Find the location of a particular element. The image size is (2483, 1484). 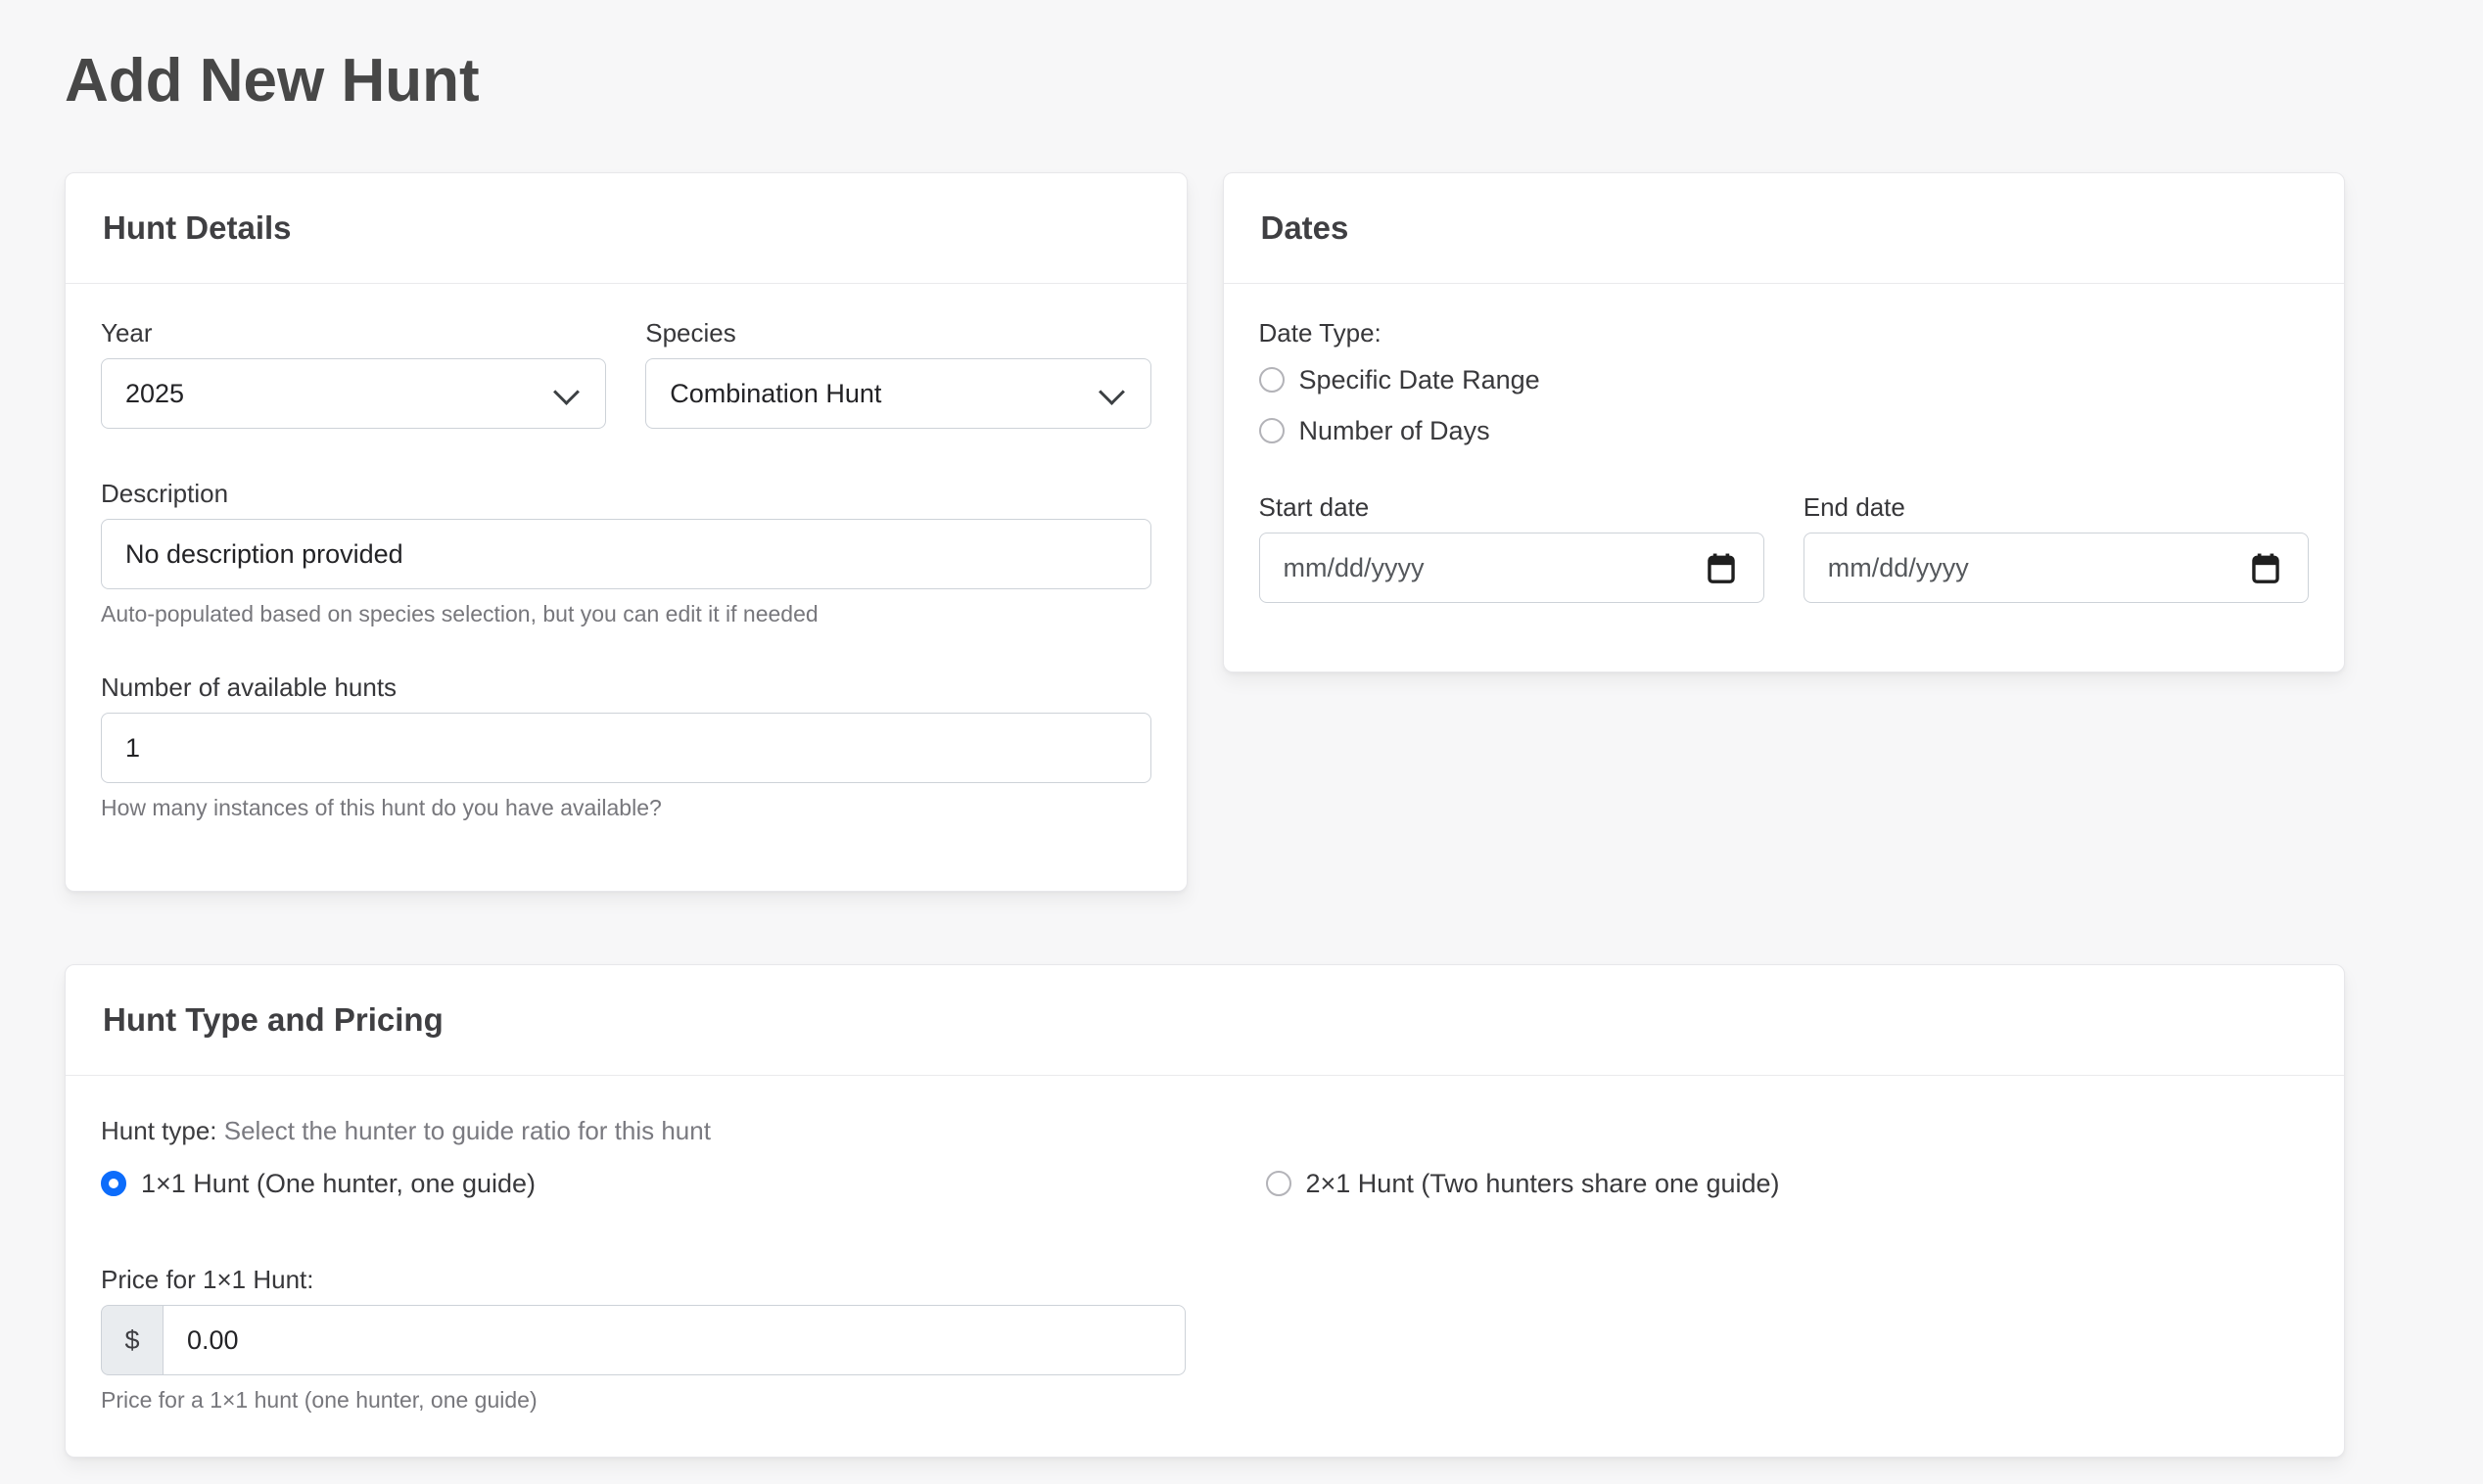

description-input is located at coordinates (626, 554).